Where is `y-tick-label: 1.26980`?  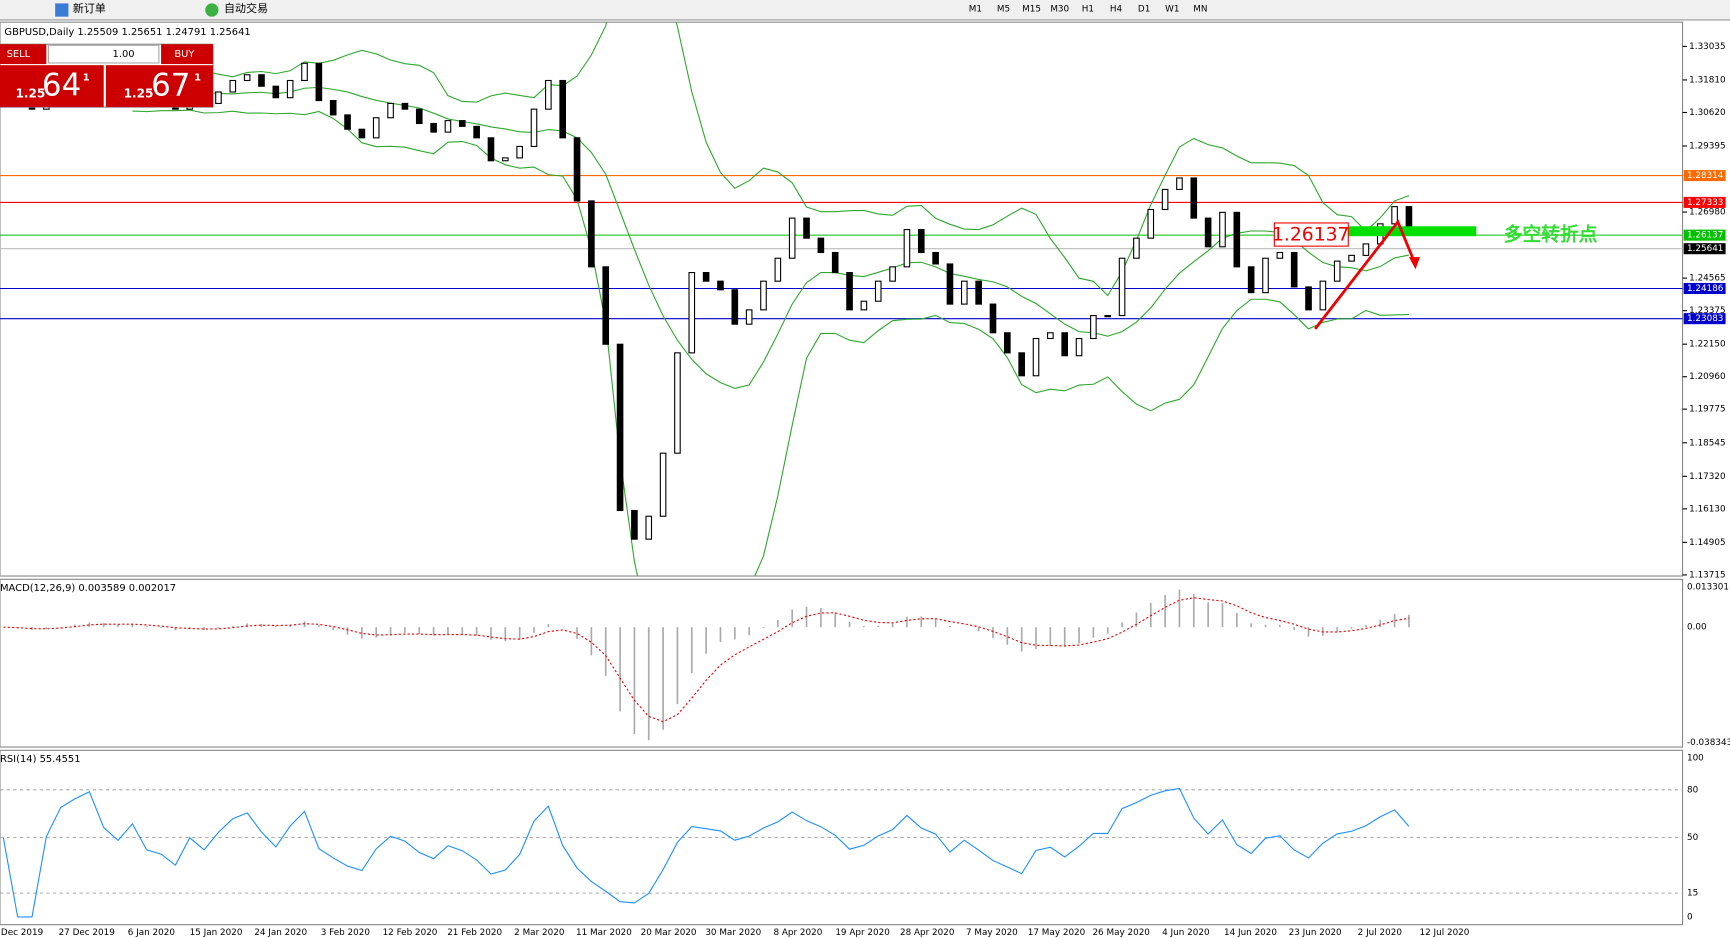
y-tick-label: 1.26980 is located at coordinates (1707, 213).